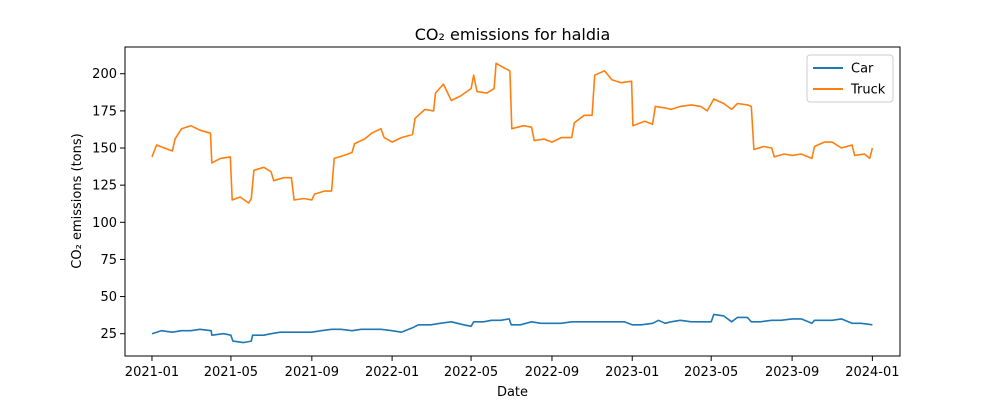 The image size is (1000, 400). I want to click on series-line-car, so click(512, 328).